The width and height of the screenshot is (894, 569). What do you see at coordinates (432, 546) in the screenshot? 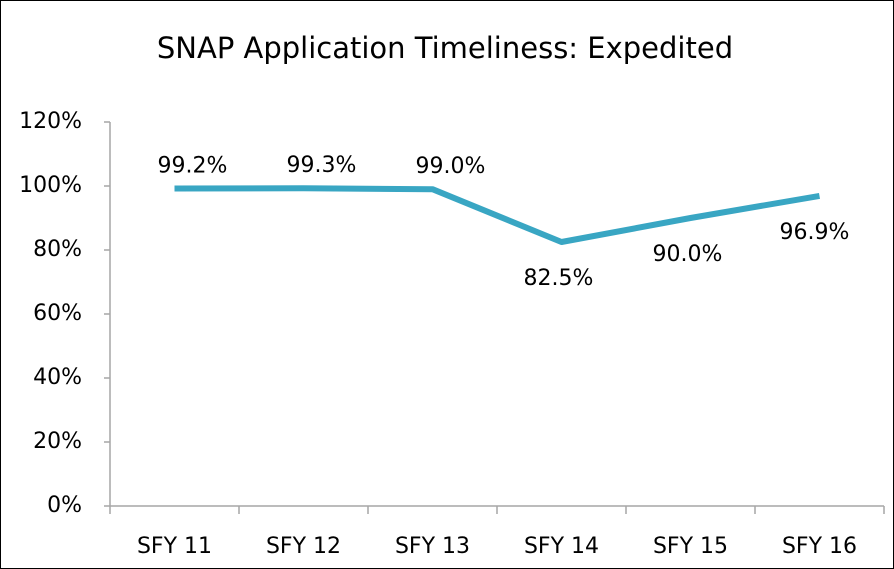
I see `x-tick-label: SFY 13` at bounding box center [432, 546].